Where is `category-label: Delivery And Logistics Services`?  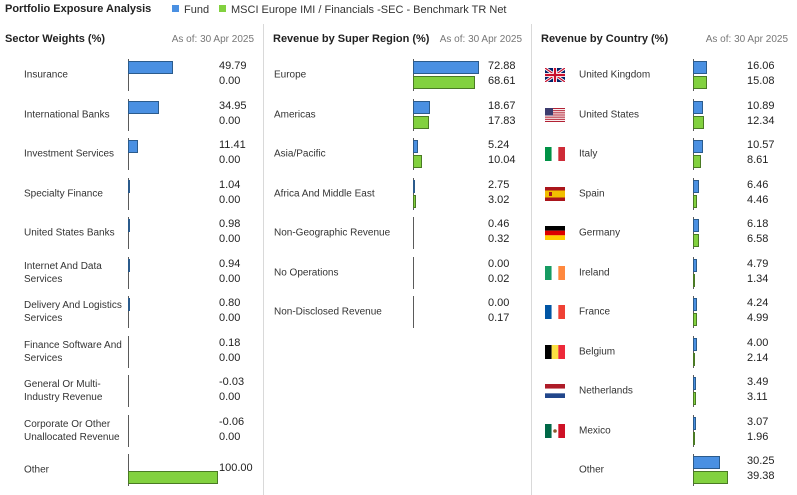 category-label: Delivery And Logistics Services is located at coordinates (73, 312).